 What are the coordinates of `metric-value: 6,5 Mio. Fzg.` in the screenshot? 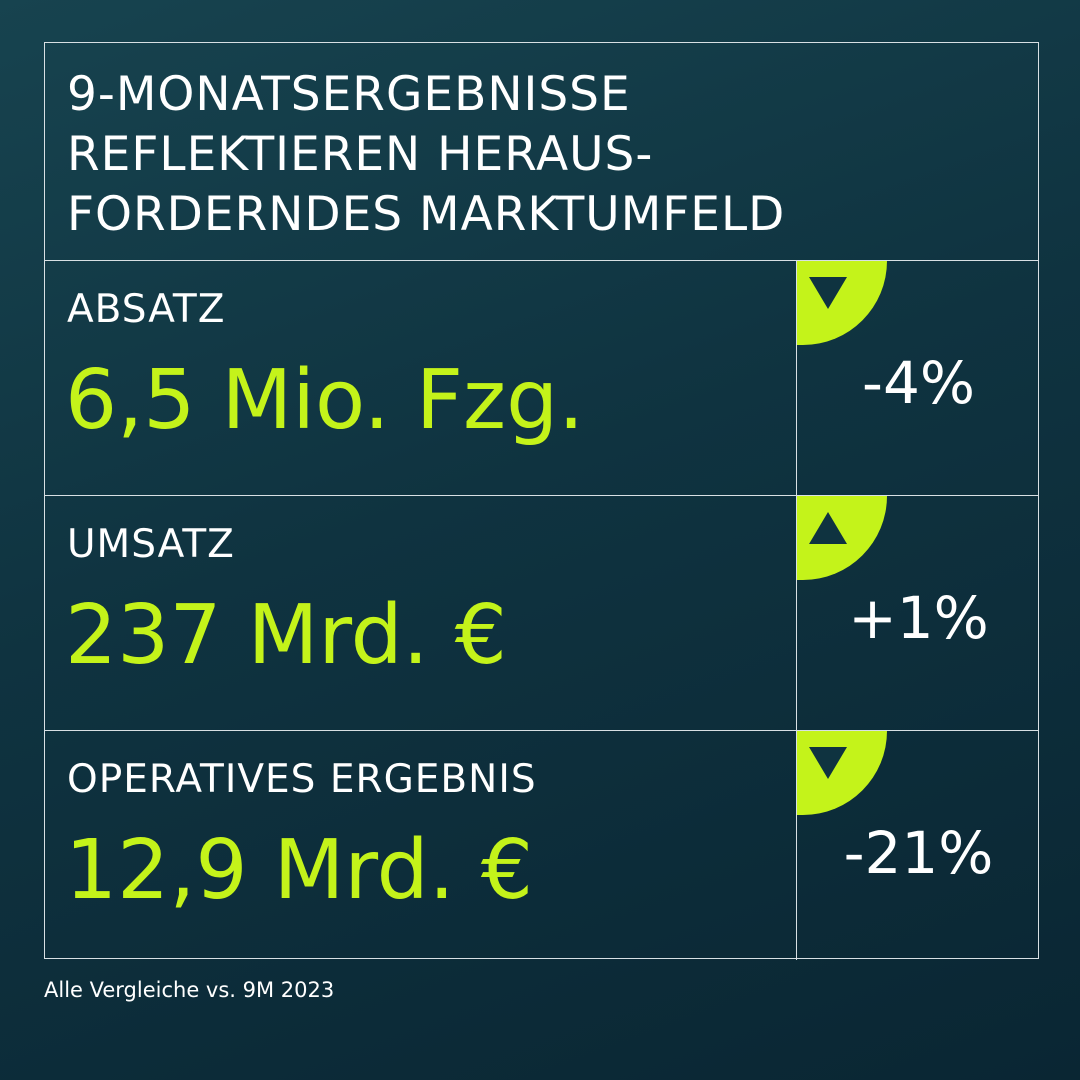 It's located at (325, 400).